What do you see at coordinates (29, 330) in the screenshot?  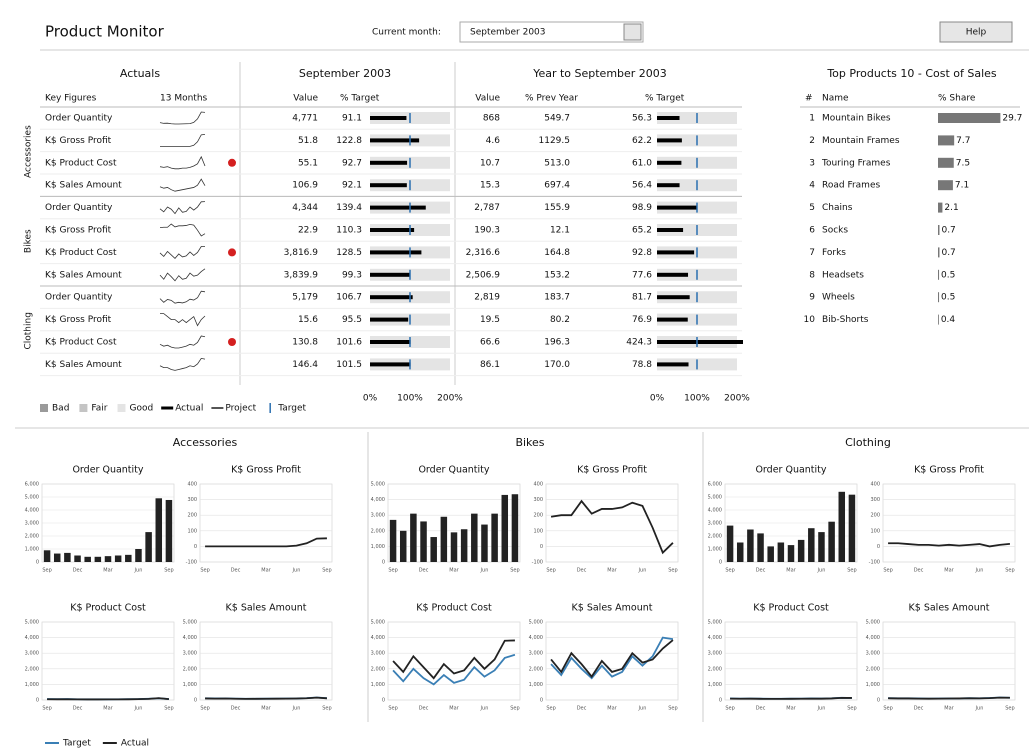 I see `section-label: Clothing` at bounding box center [29, 330].